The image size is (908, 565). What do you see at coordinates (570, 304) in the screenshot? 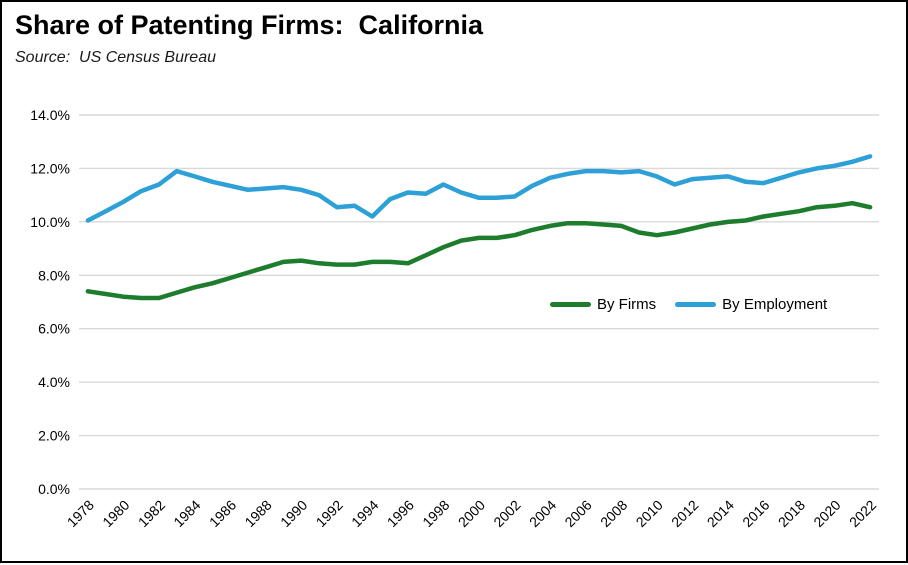
I see `by-firms-line-swatch-icon` at bounding box center [570, 304].